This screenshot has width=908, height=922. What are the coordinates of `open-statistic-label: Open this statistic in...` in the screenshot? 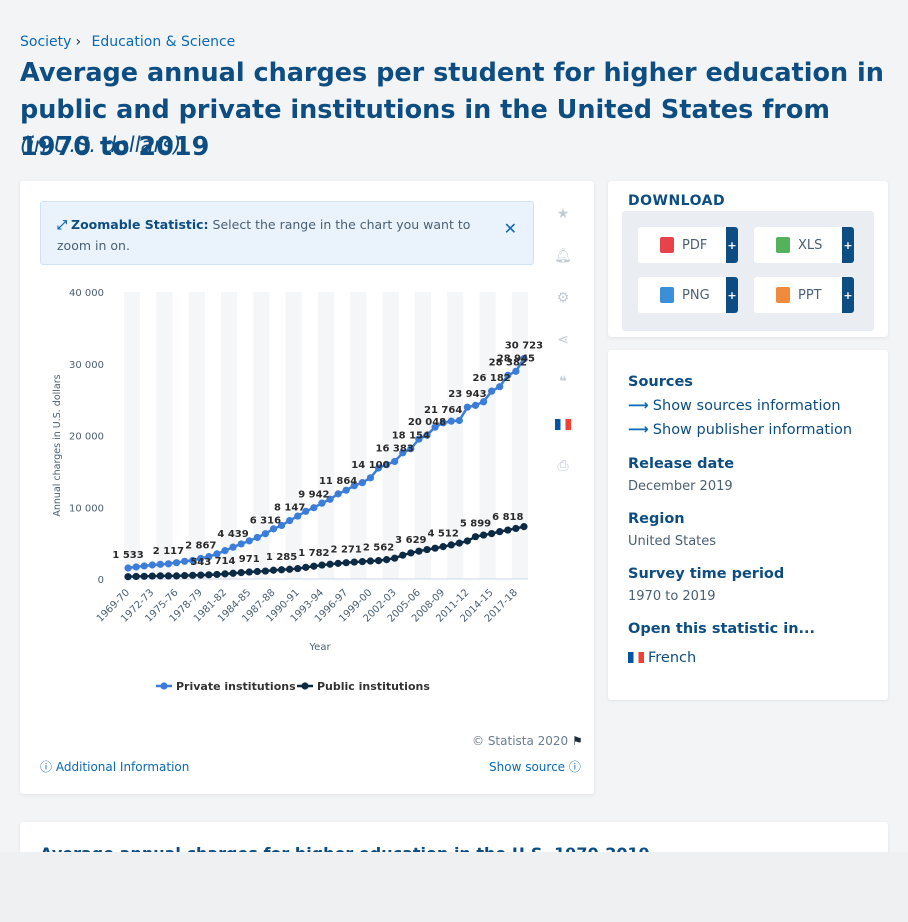 It's located at (722, 629).